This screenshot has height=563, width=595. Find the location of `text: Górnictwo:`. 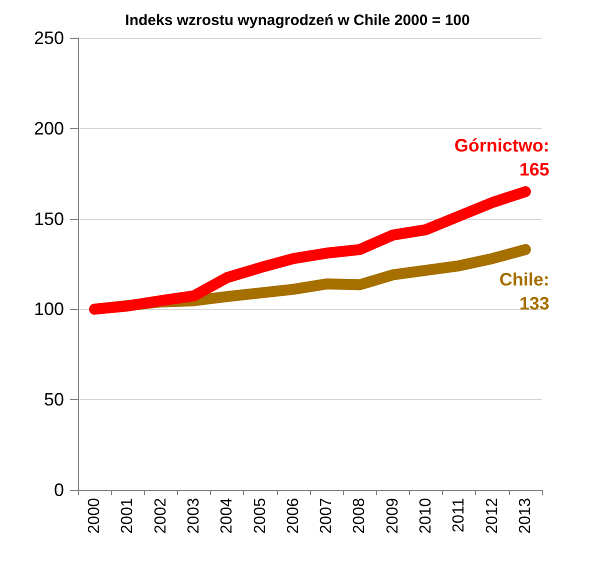

text: Górnictwo: is located at coordinates (502, 146).